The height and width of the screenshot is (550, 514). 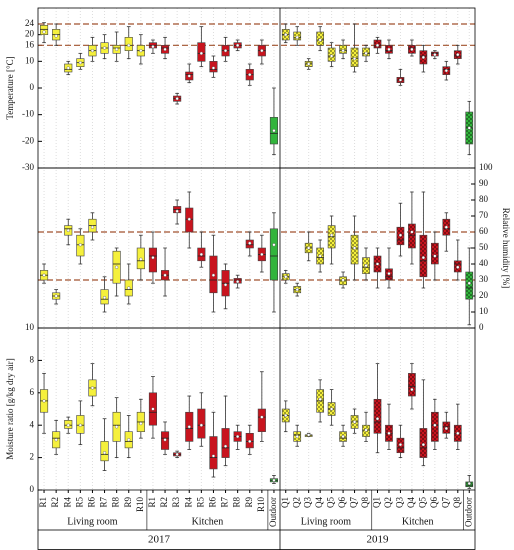 What do you see at coordinates (484, 215) in the screenshot?
I see `y-tick-label: 70` at bounding box center [484, 215].